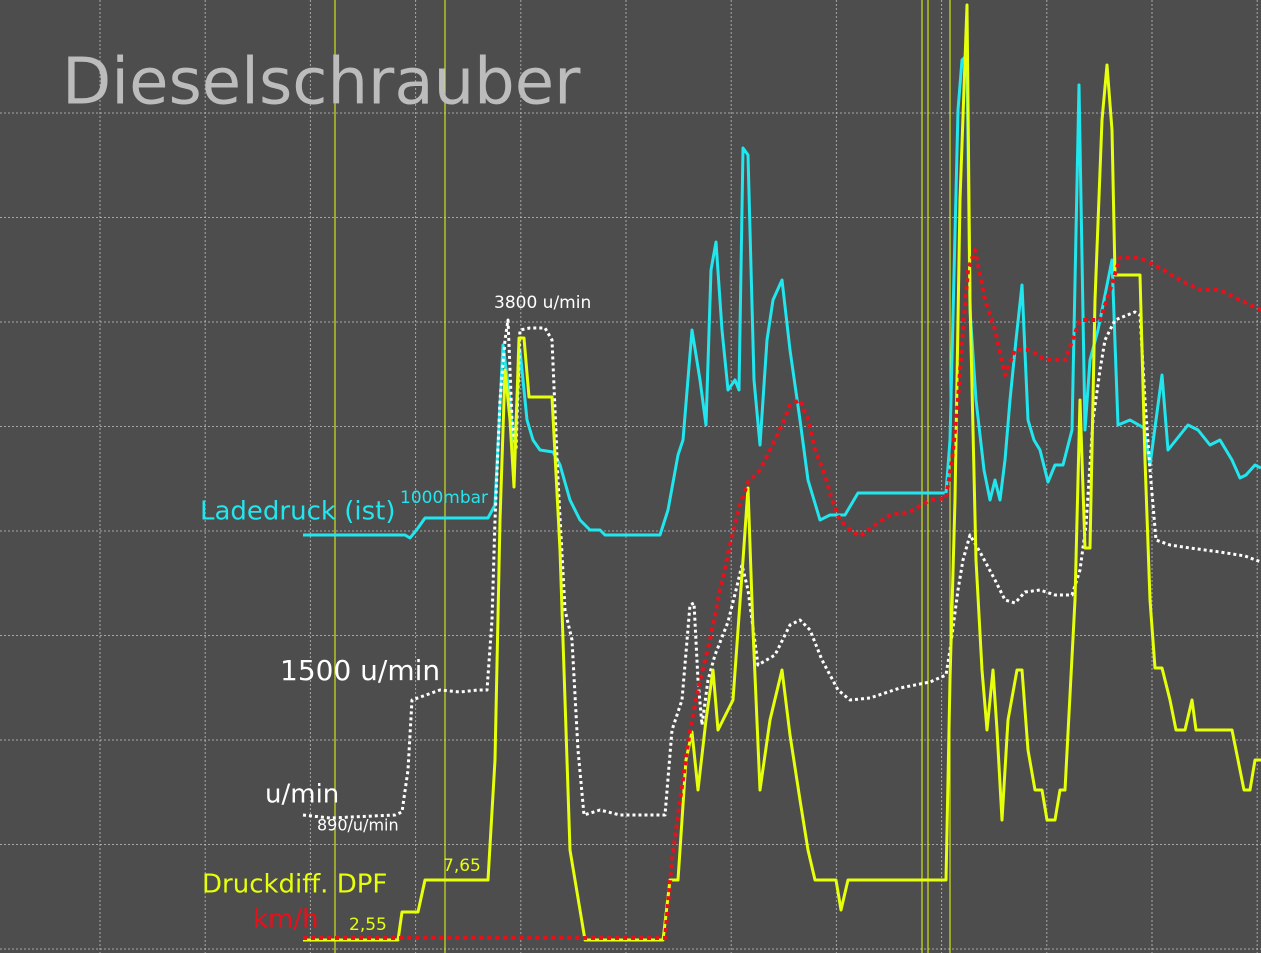 This screenshot has height=953, width=1261. What do you see at coordinates (294, 885) in the screenshot?
I see `series-label: Druckdiff. DPF` at bounding box center [294, 885].